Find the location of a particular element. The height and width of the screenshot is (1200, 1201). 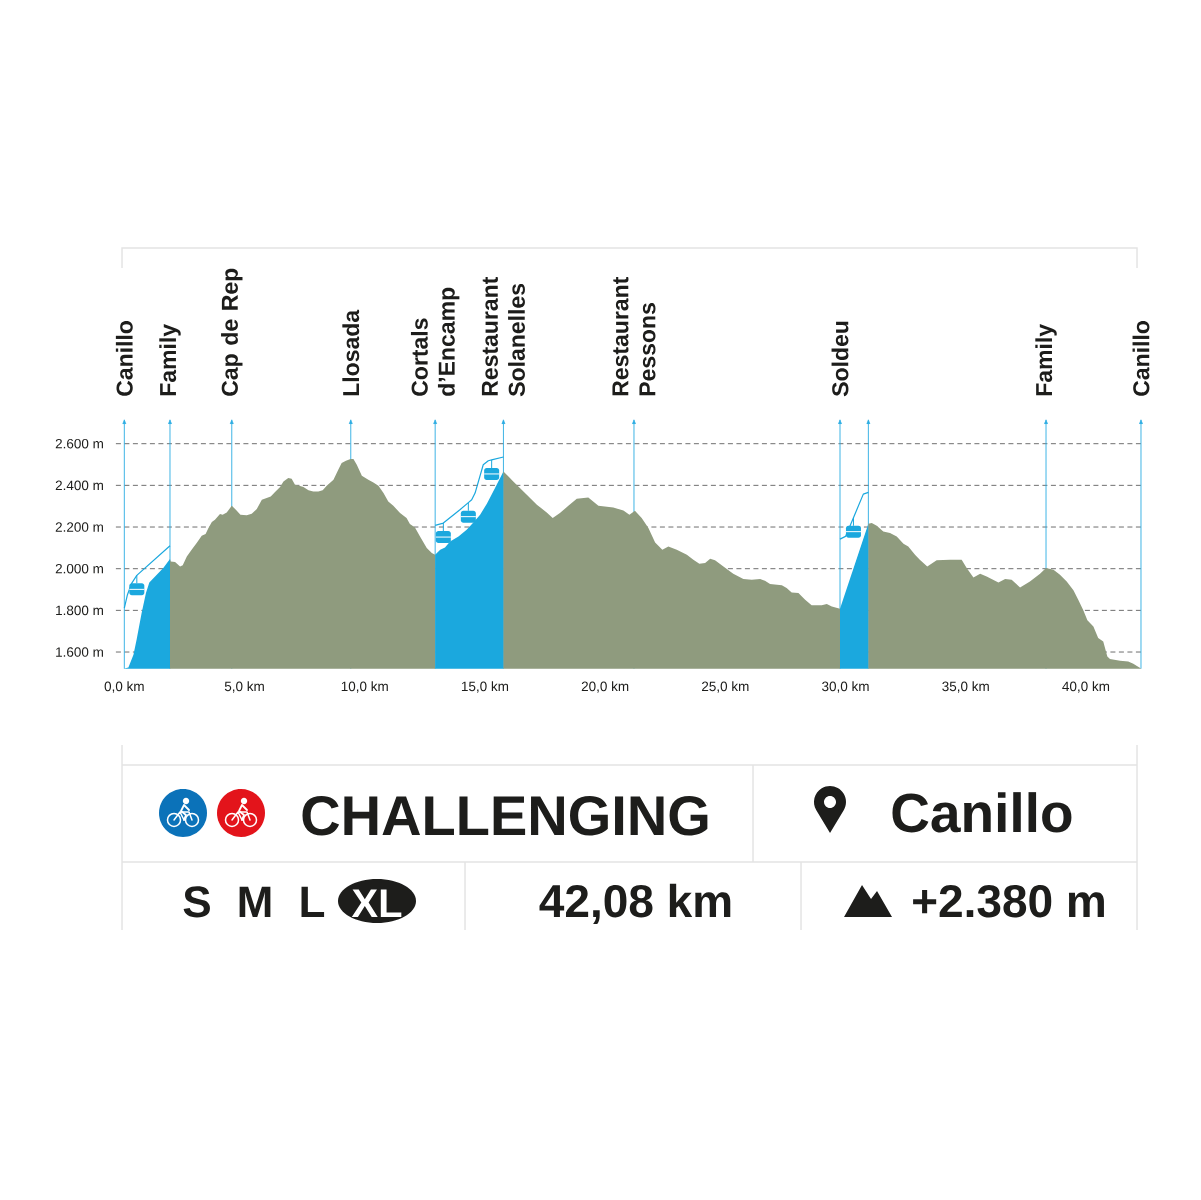

text: XL is located at coordinates (376, 903).